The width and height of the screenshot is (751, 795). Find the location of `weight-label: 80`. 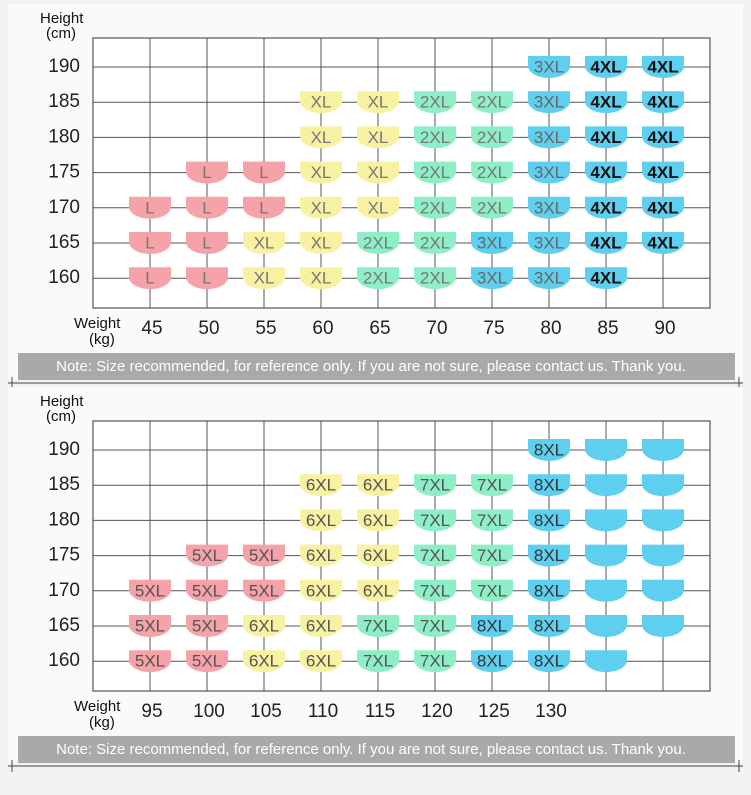

weight-label: 80 is located at coordinates (550, 328).